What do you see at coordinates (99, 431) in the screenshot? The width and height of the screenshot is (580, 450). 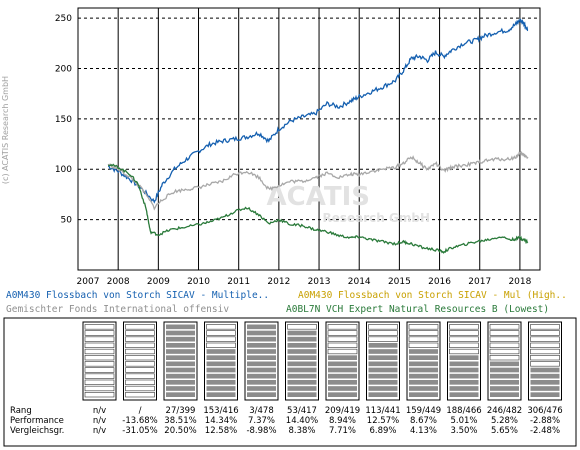 I see `period-vgl: n/v` at bounding box center [99, 431].